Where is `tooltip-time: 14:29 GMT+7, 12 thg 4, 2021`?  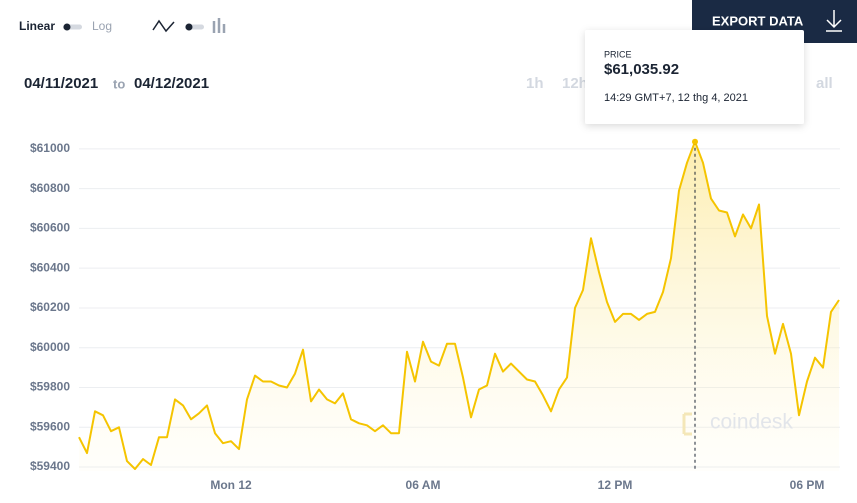
tooltip-time: 14:29 GMT+7, 12 thg 4, 2021 is located at coordinates (676, 98).